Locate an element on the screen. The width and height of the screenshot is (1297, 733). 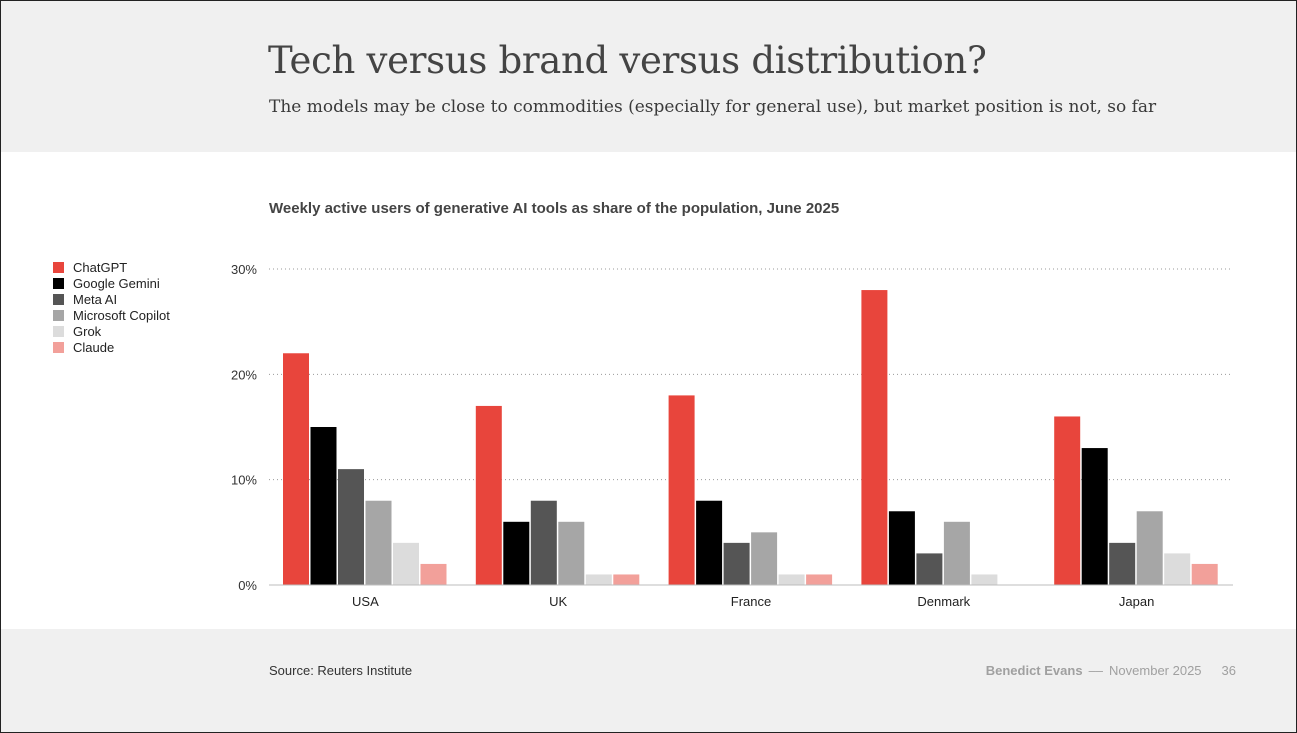
legend-item-microsoft-copilot: Microsoft Copilot is located at coordinates (111, 315).